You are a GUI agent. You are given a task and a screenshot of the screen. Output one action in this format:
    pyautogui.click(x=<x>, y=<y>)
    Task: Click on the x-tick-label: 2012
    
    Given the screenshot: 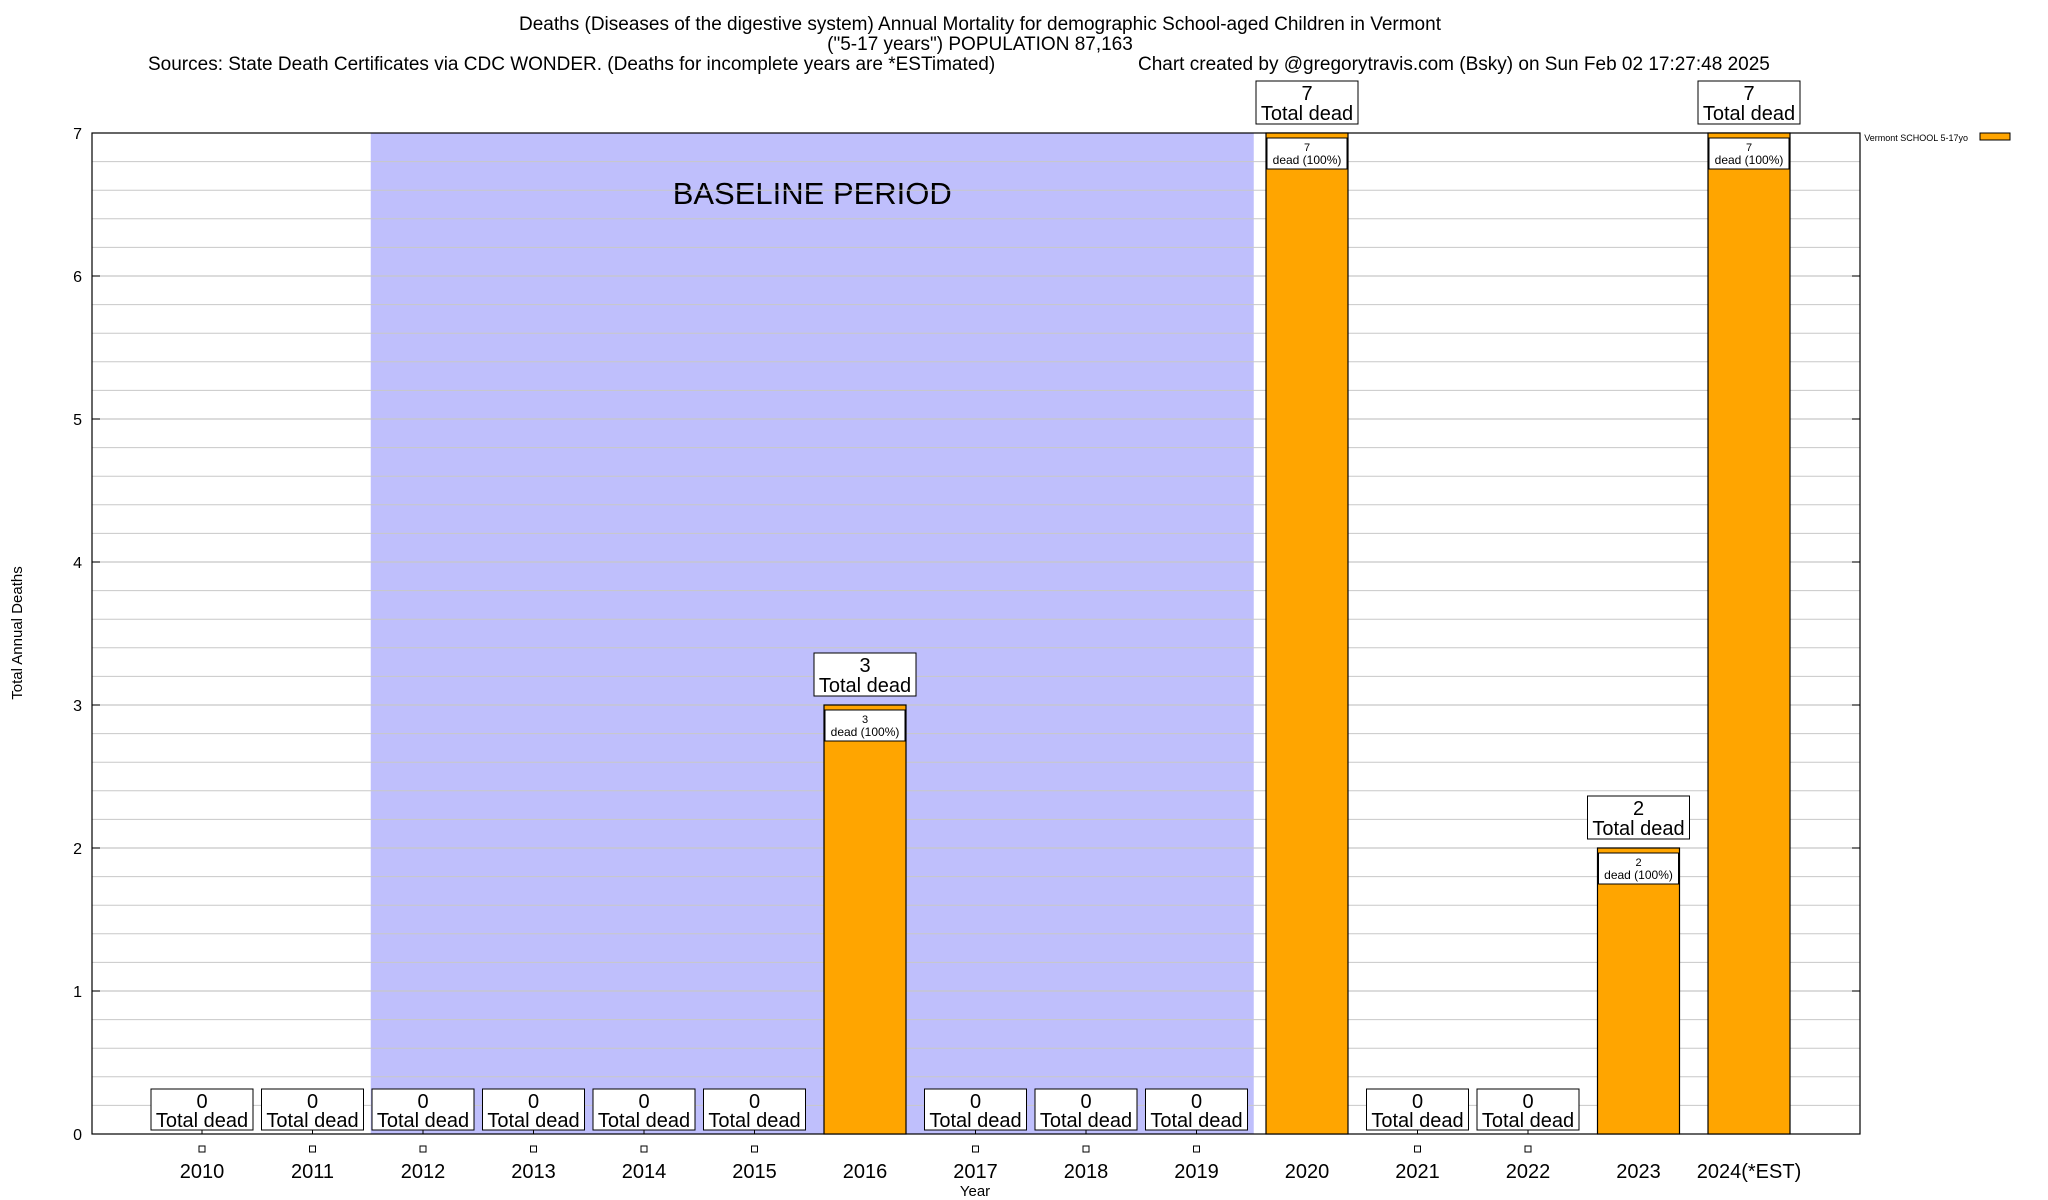 What is the action you would take?
    pyautogui.click(x=423, y=1172)
    